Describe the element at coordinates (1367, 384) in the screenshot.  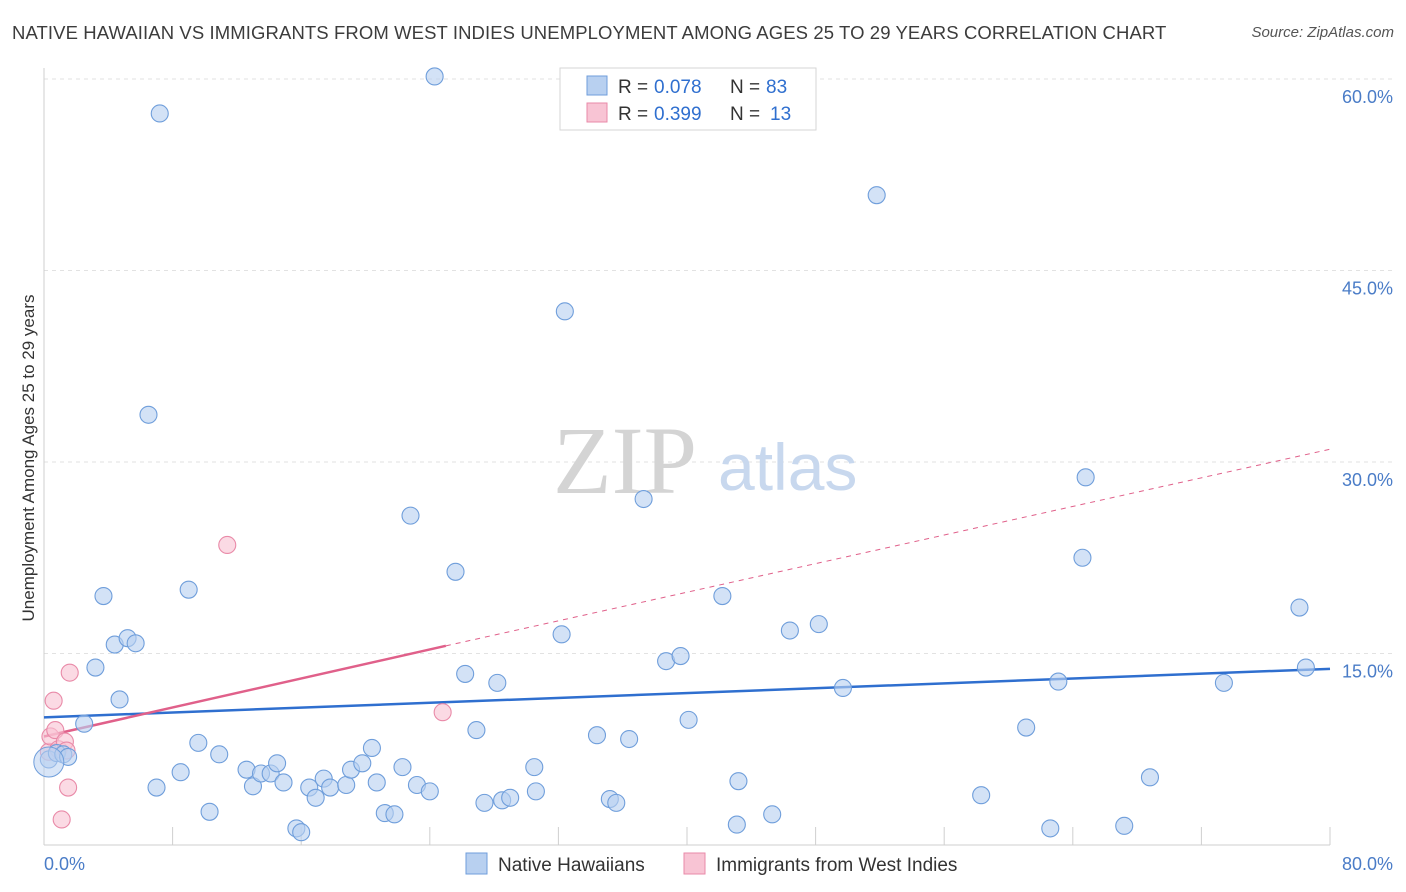
I see `y-tick-labels: 15.0% 30.0% 45.0% 60.0%` at that location.